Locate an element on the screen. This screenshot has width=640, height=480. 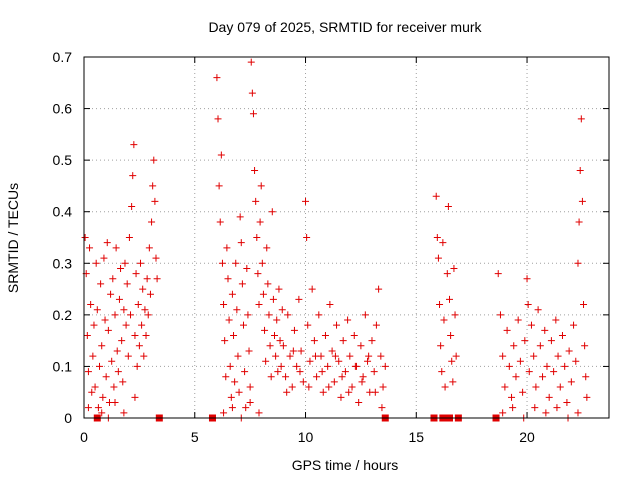
x-tick-label: 20 is located at coordinates (527, 437).